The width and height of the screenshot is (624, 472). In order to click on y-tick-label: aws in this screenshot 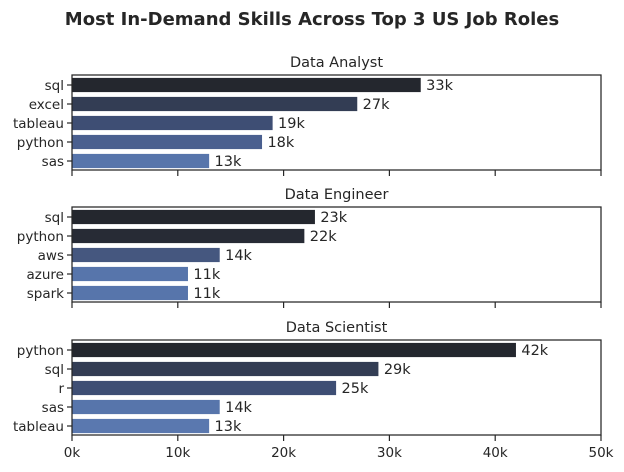, I will do `click(51, 256)`.